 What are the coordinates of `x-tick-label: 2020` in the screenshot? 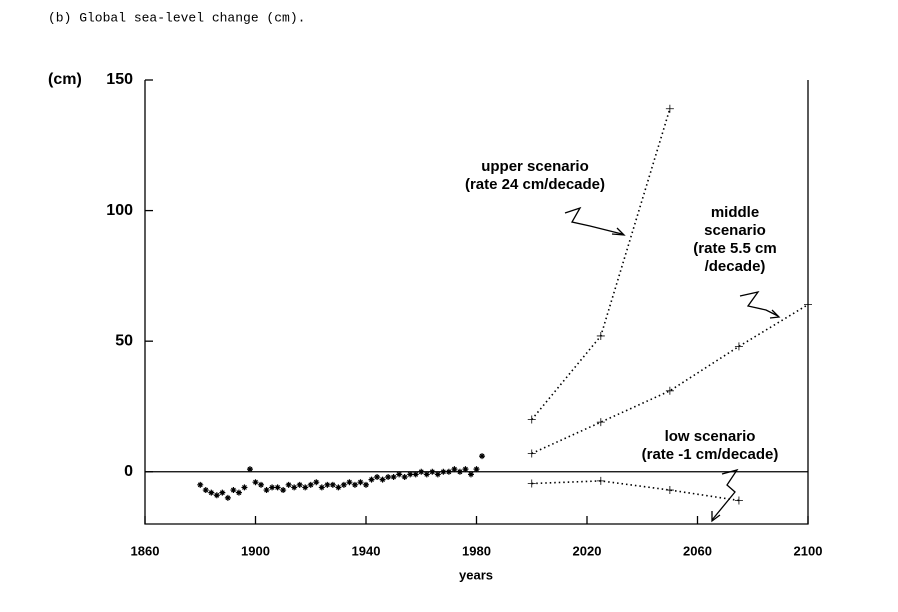 It's located at (587, 550).